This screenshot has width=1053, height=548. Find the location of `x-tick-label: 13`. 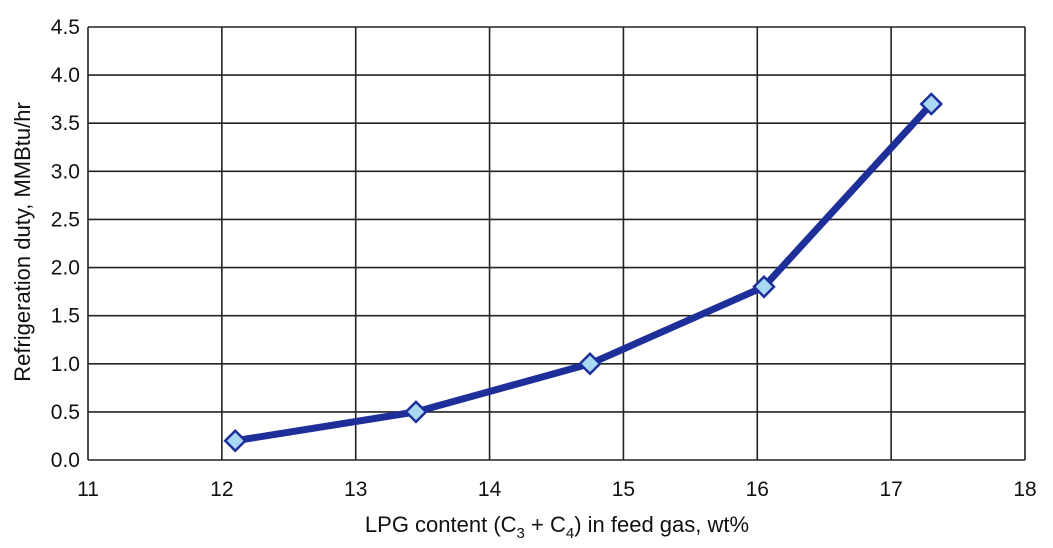

x-tick-label: 13 is located at coordinates (355, 489).